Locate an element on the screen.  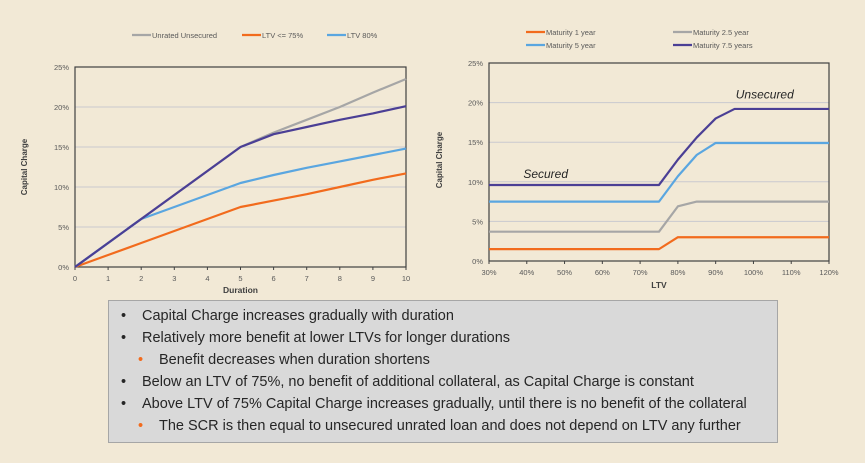
x-axis-label: LTV is located at coordinates (659, 285).